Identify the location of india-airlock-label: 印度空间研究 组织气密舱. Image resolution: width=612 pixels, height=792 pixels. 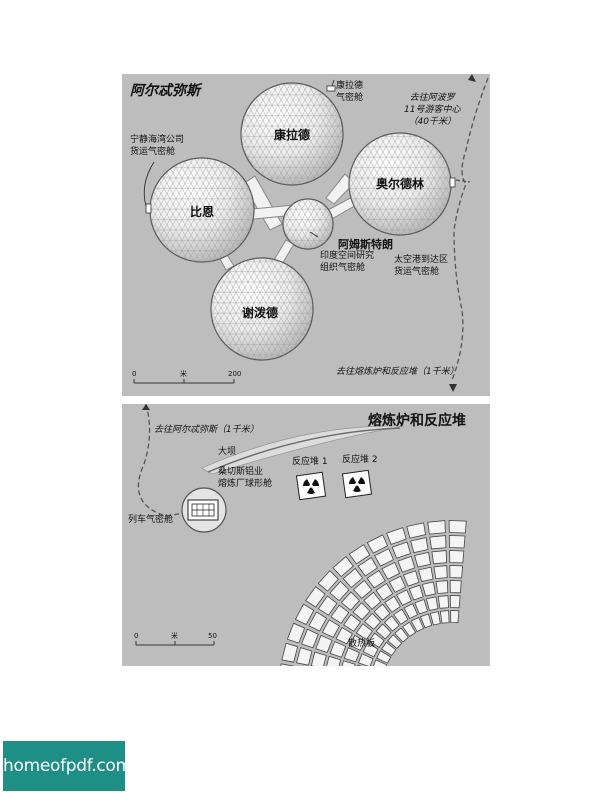
(347, 262).